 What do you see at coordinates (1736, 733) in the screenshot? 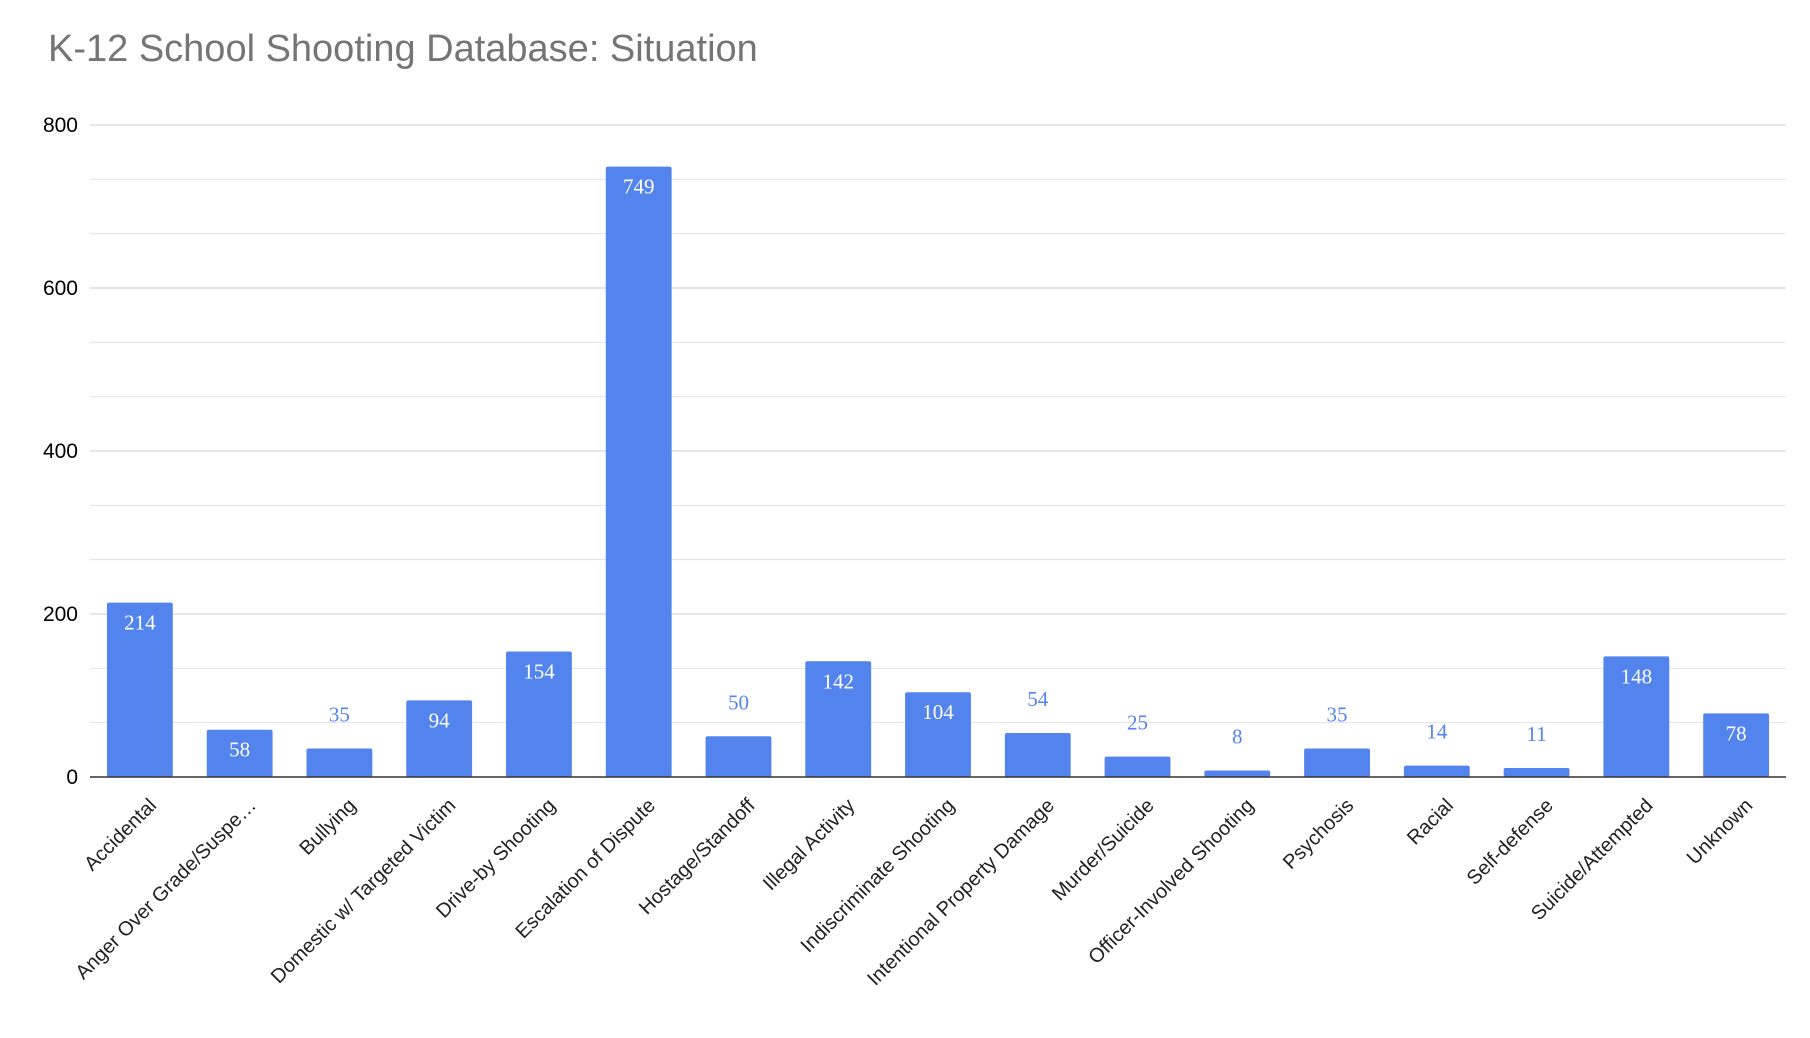
I see `data-label: 78` at bounding box center [1736, 733].